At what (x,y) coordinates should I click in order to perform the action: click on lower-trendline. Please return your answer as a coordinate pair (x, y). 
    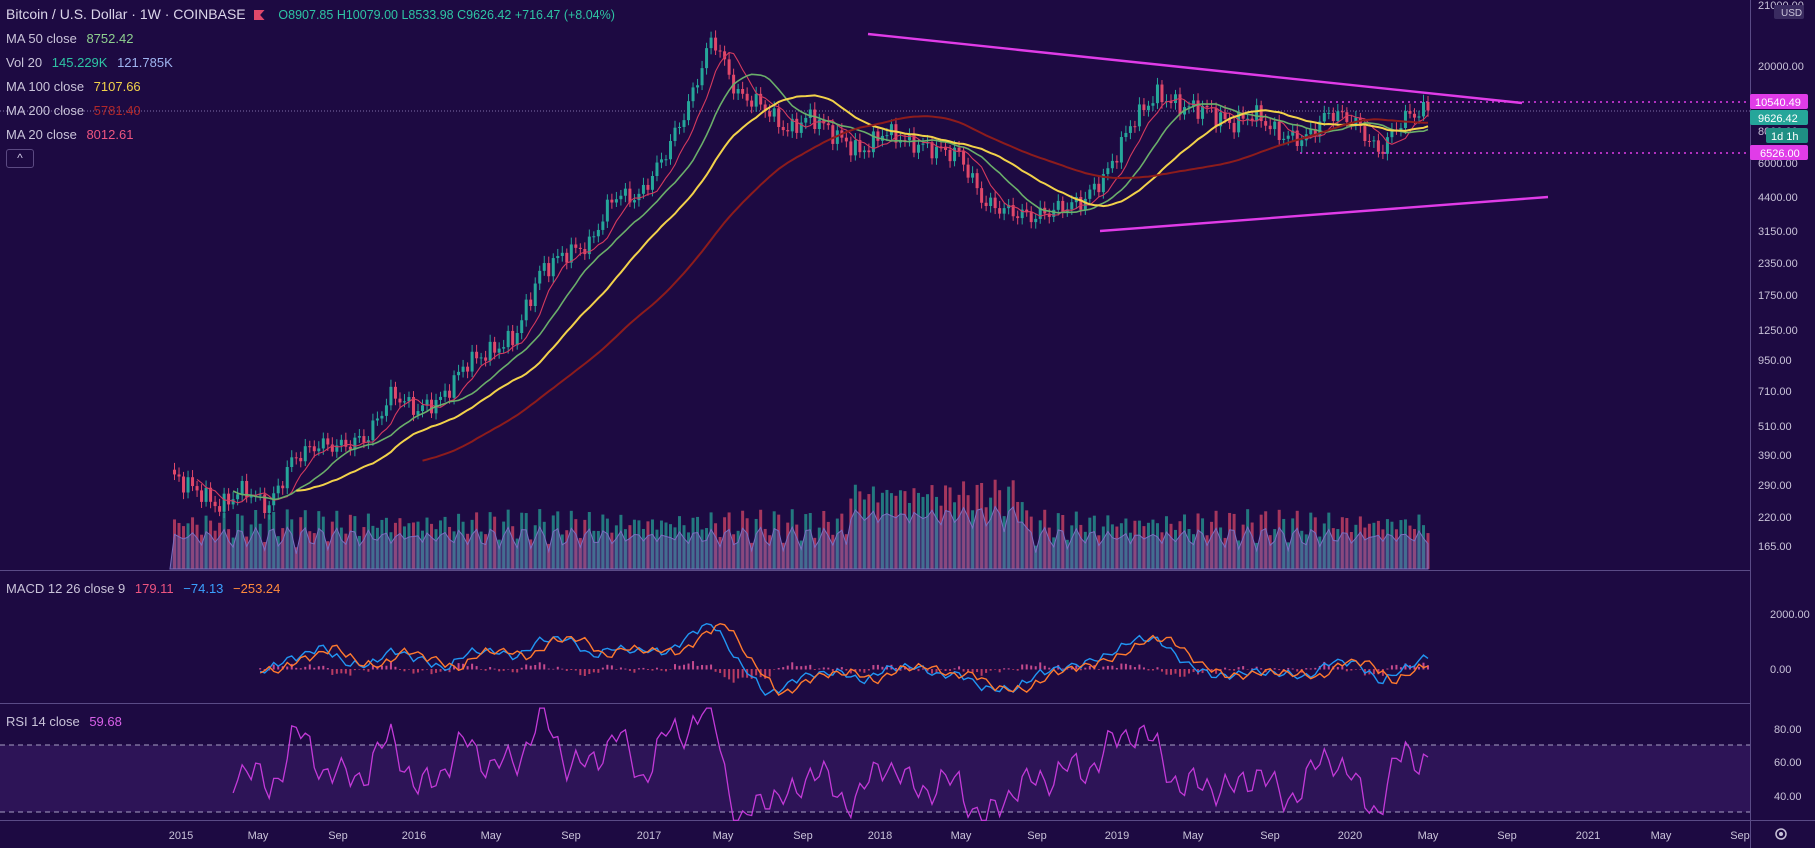
    Looking at the image, I should click on (1324, 214).